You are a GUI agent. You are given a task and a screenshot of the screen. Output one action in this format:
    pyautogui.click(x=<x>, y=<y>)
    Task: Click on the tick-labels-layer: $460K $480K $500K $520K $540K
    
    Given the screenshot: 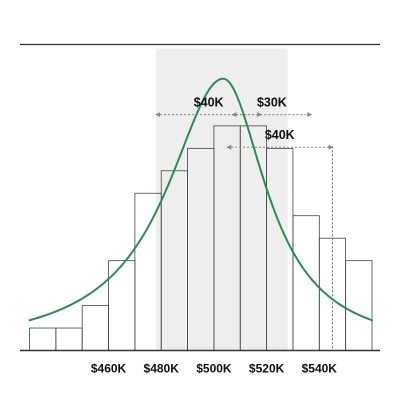 What is the action you would take?
    pyautogui.click(x=214, y=369)
    